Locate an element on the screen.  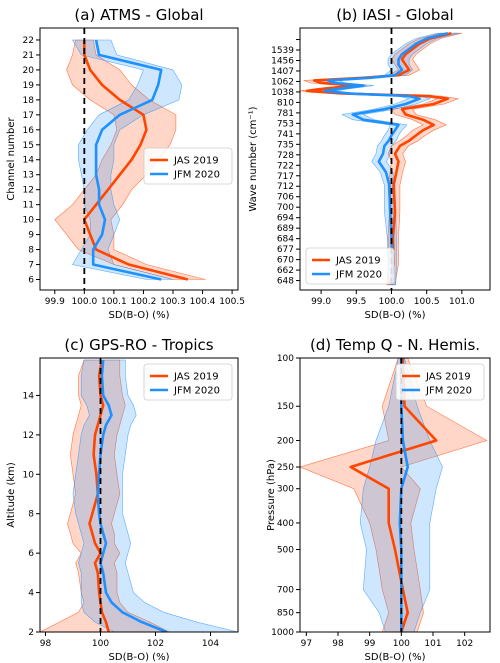
y-tick-label: 717 is located at coordinates (285, 177).